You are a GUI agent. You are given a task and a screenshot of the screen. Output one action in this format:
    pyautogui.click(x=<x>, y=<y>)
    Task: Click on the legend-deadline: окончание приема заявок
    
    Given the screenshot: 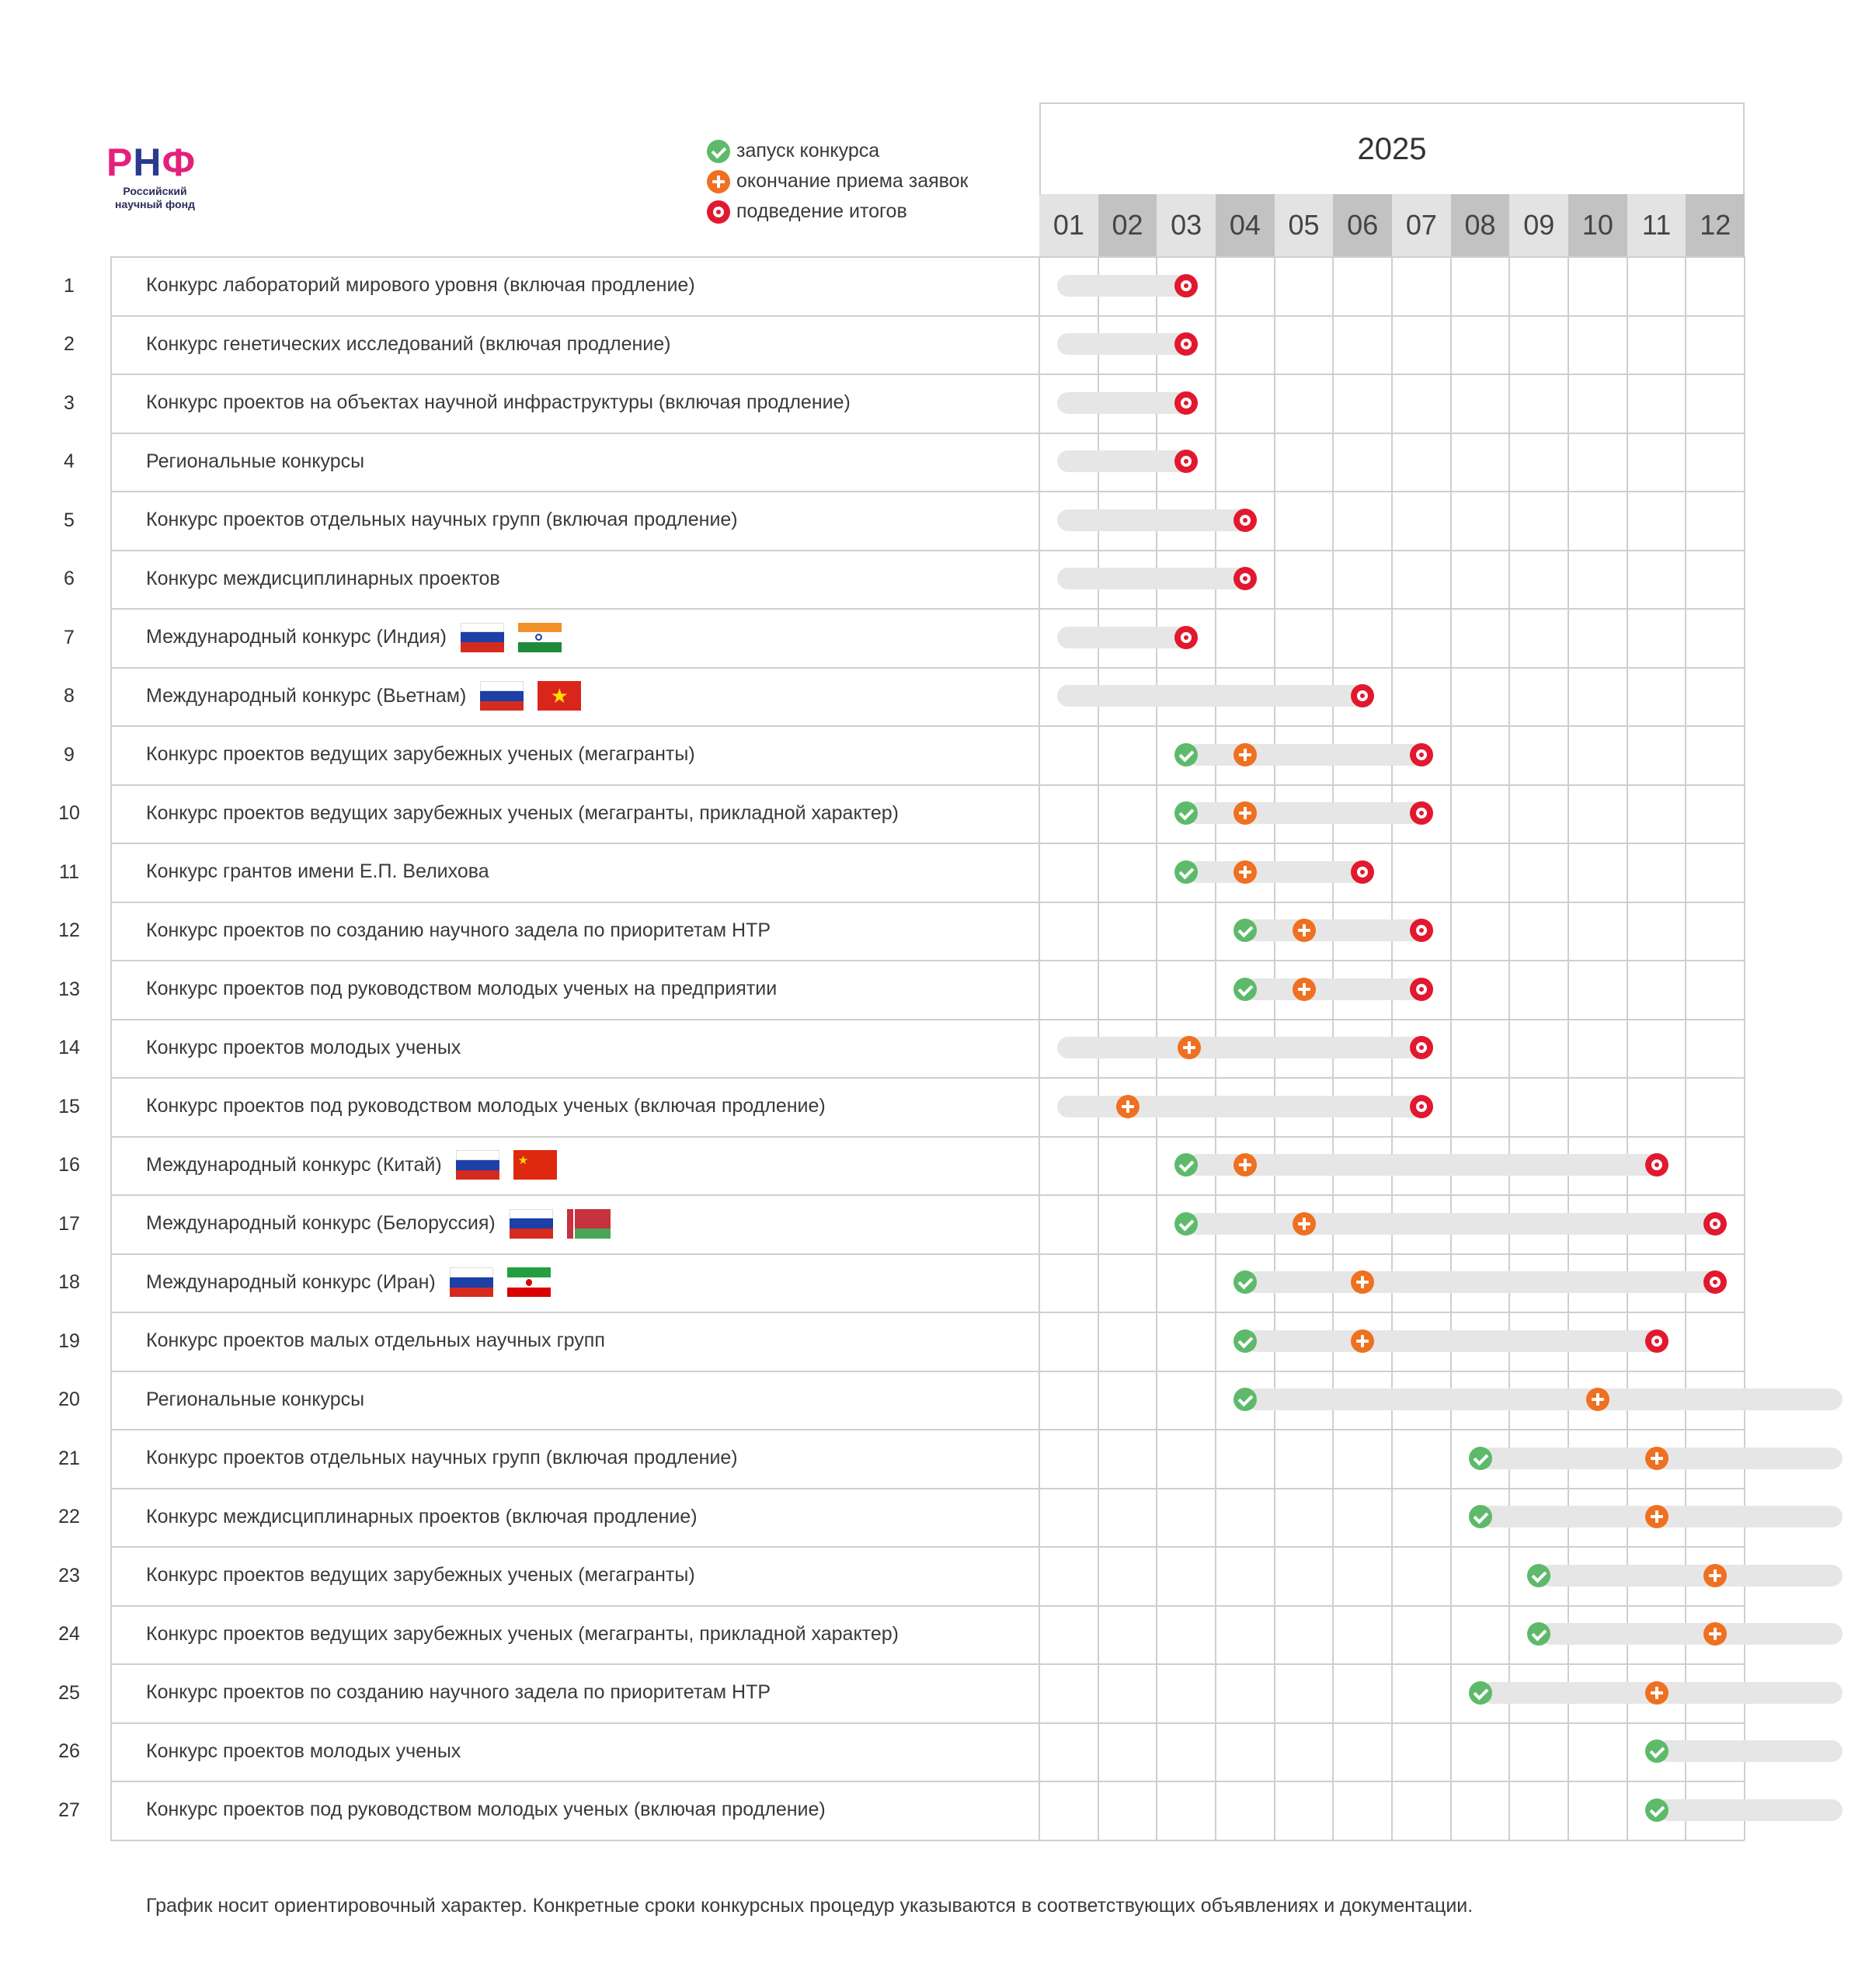 What is the action you would take?
    pyautogui.click(x=838, y=181)
    